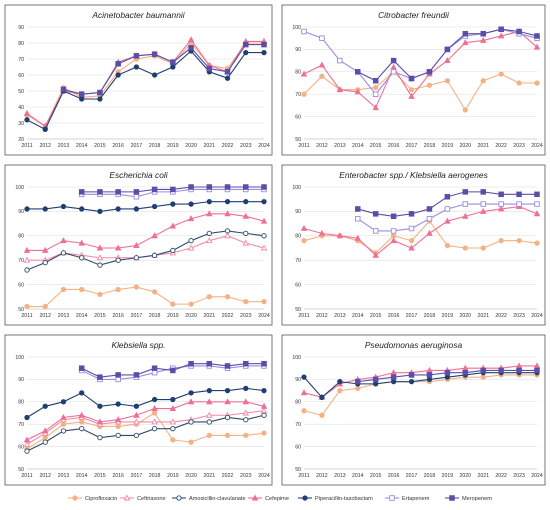 This screenshot has height=510, width=550. What do you see at coordinates (19, 188) in the screenshot?
I see `y-tick-label: 100` at bounding box center [19, 188].